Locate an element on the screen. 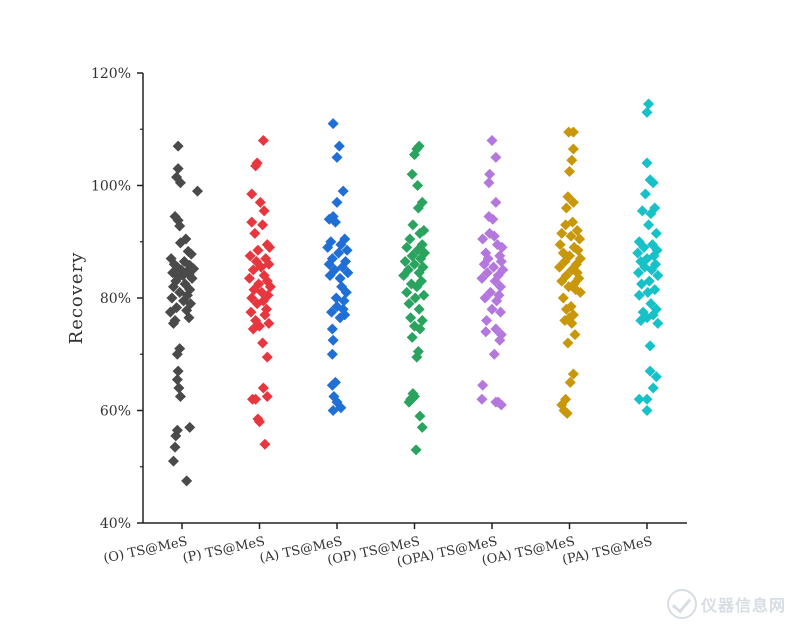 The width and height of the screenshot is (800, 629). watermark-logo: 仪器信息网 is located at coordinates (726, 604).